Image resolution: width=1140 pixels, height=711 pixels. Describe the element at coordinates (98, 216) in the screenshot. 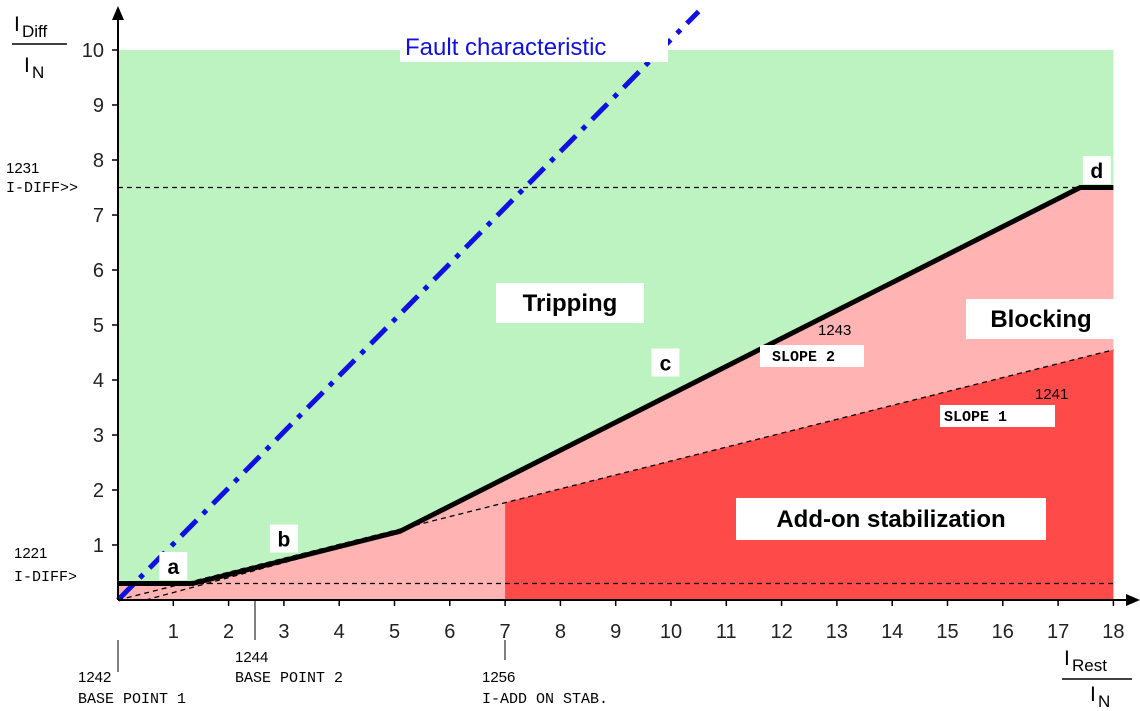

I see `y-tick-label: 7` at that location.